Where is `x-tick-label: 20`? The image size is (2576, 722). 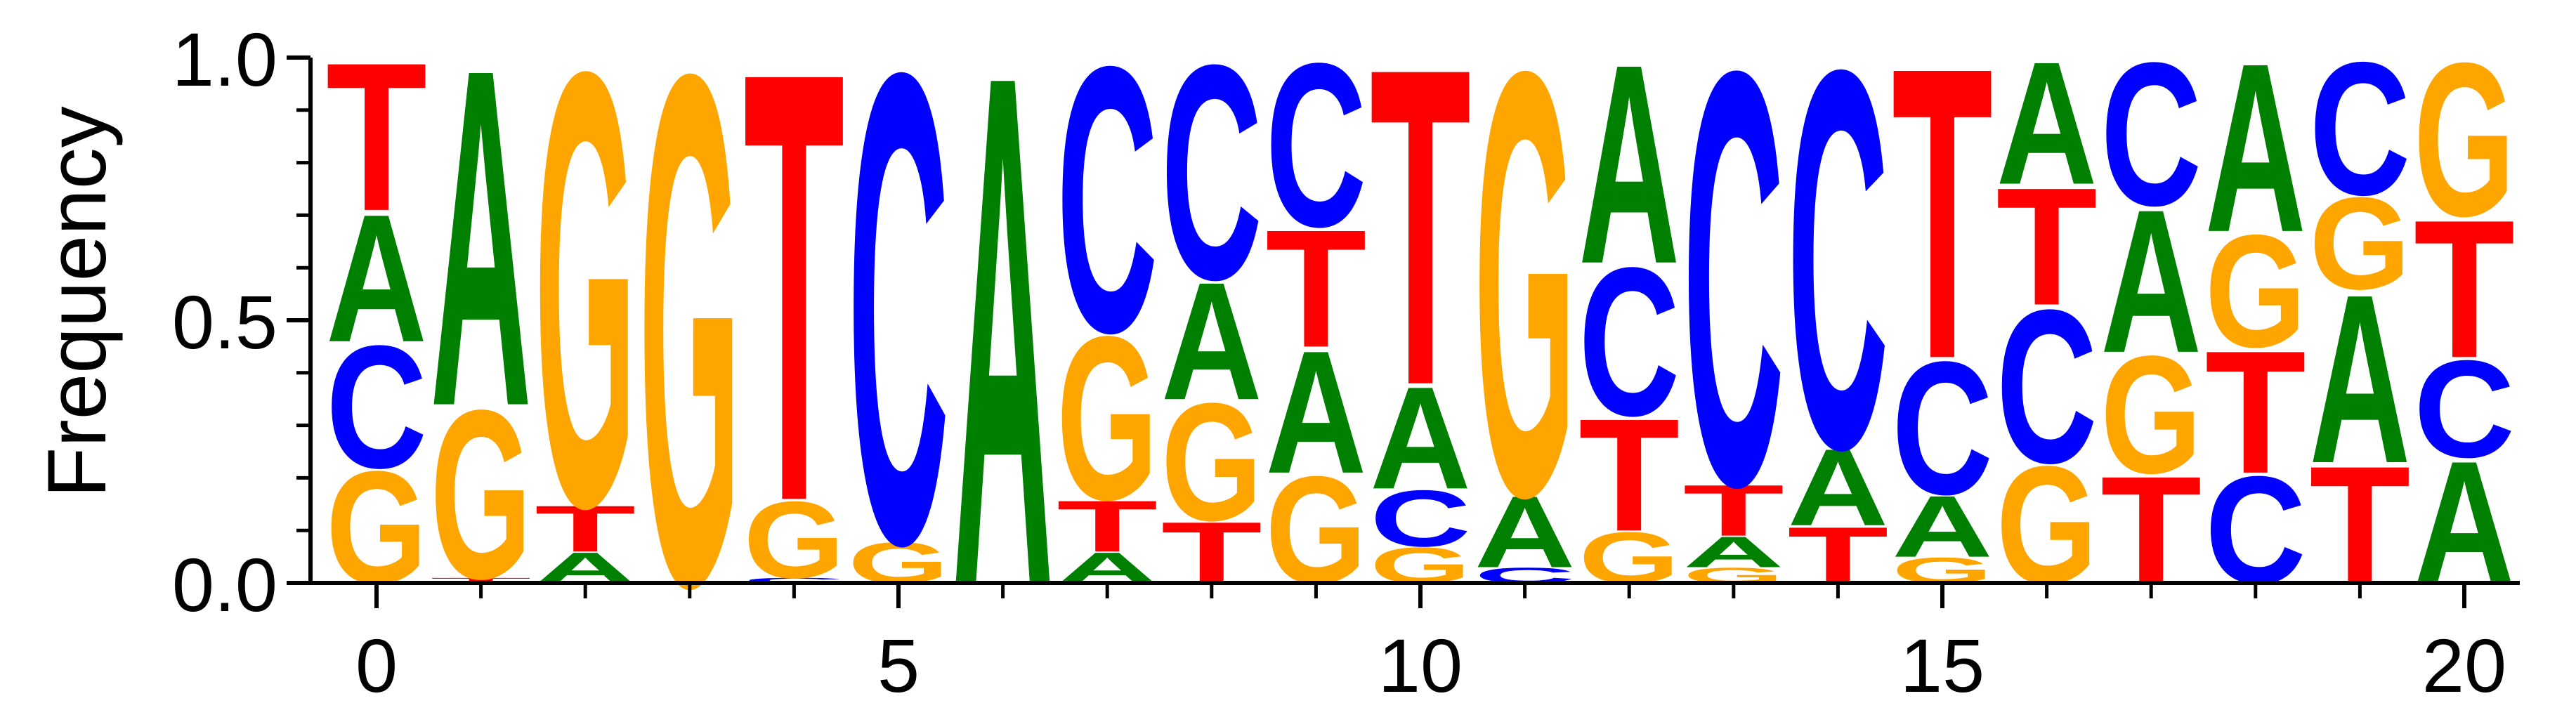 x-tick-label: 20 is located at coordinates (2464, 665).